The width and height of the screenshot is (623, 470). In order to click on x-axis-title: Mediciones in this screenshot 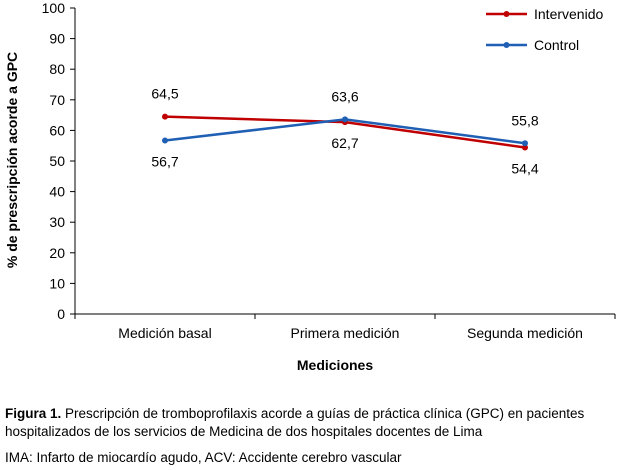, I will do `click(335, 365)`.